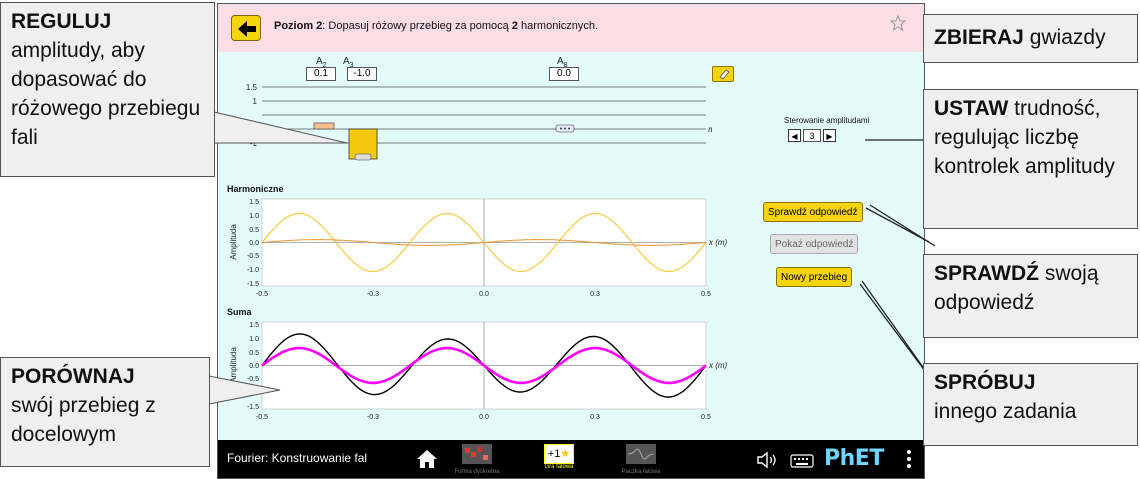 This screenshot has height=479, width=1140. What do you see at coordinates (321, 62) in the screenshot?
I see `amplitude-label-a2: A2` at bounding box center [321, 62].